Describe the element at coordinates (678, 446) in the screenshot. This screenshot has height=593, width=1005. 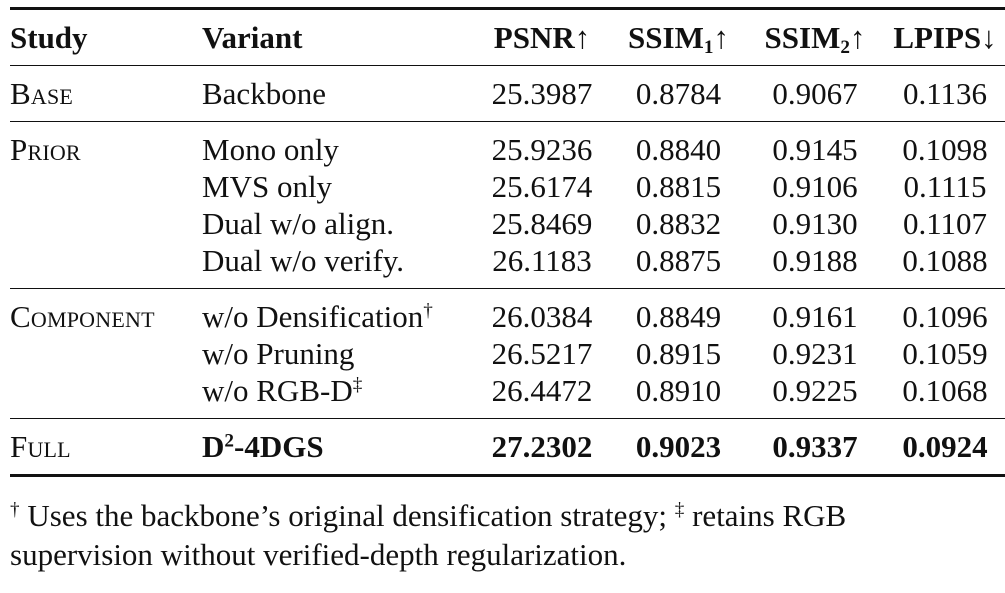
I see `ssim1-cell-best: 0.9023` at that location.